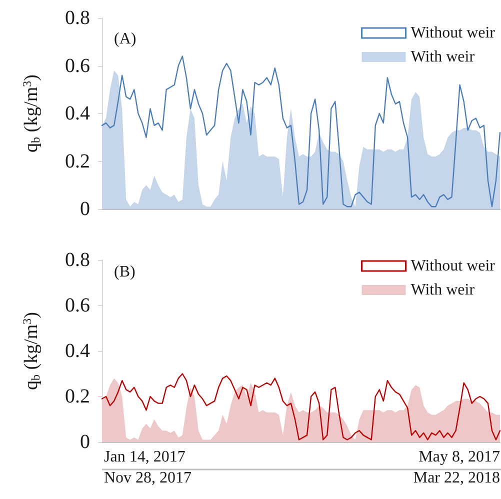 The height and width of the screenshot is (499, 501). Describe the element at coordinates (456, 478) in the screenshot. I see `text: Mar 22, 2018` at that location.